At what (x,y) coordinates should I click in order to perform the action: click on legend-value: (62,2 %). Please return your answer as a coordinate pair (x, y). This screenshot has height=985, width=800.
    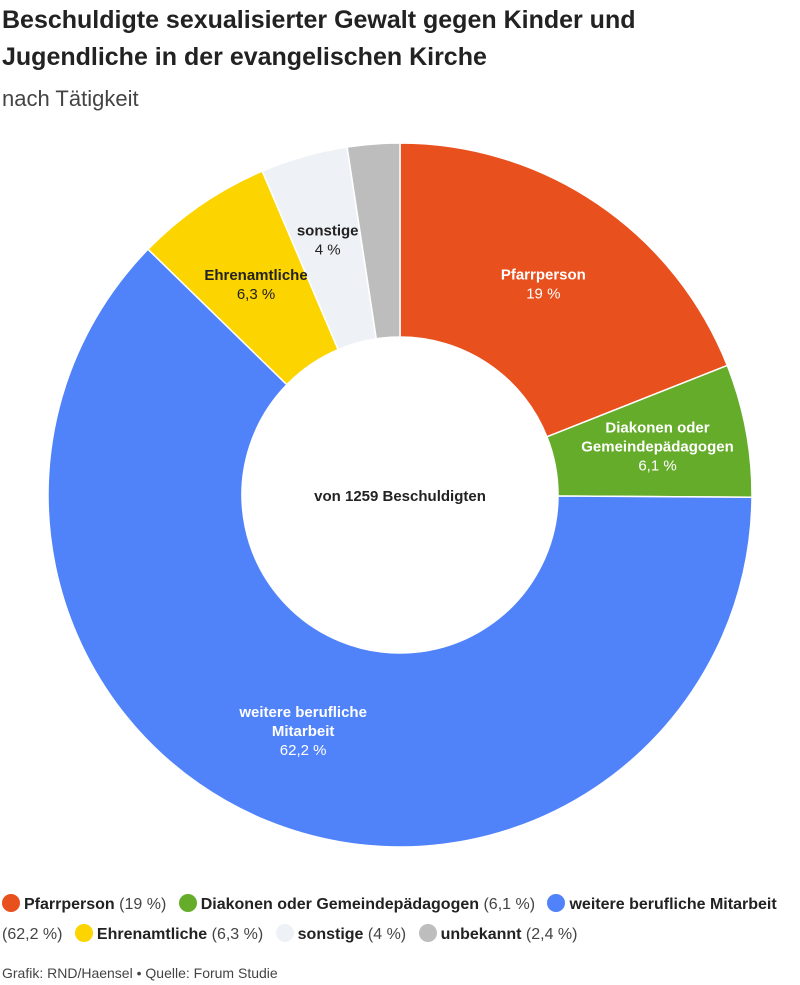
    Looking at the image, I should click on (32, 934).